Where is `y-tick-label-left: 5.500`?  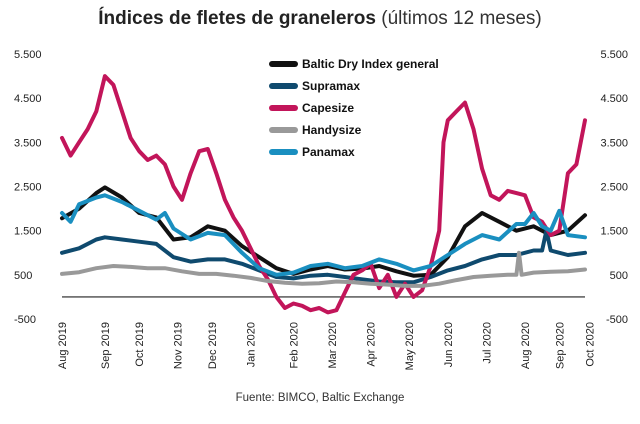
y-tick-label-left: 5.500 is located at coordinates (28, 55).